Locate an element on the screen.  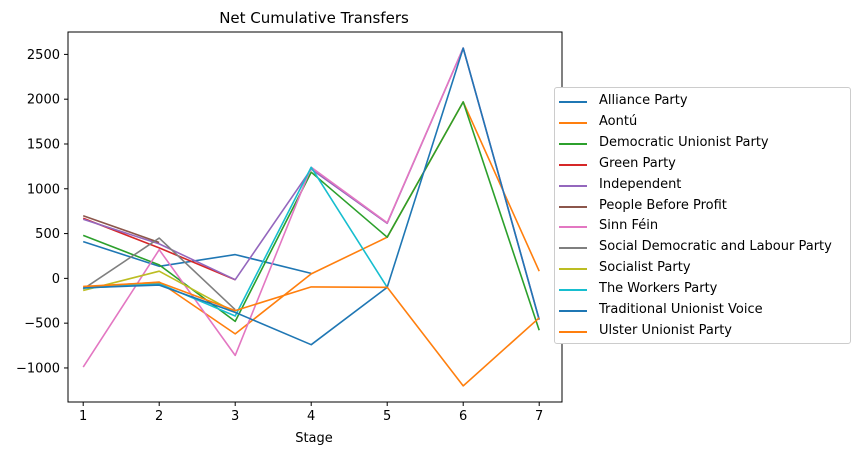
x-tick-label: 1 is located at coordinates (83, 416).